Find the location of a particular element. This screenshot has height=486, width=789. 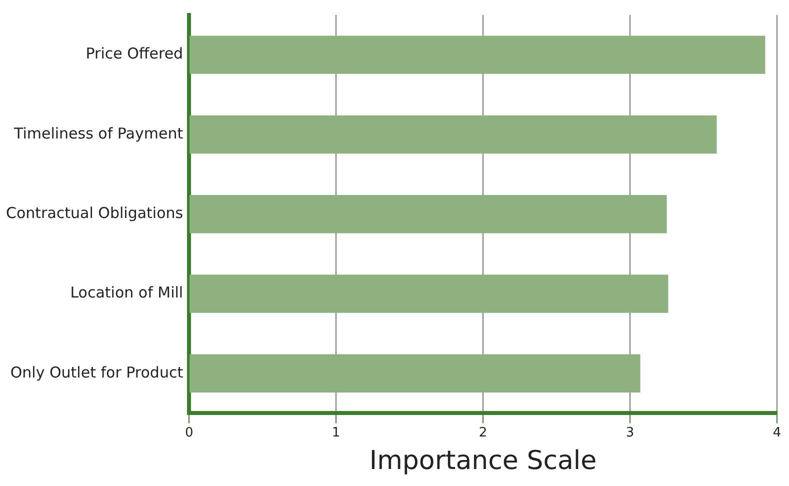

x-tick-label: 0 is located at coordinates (189, 432).